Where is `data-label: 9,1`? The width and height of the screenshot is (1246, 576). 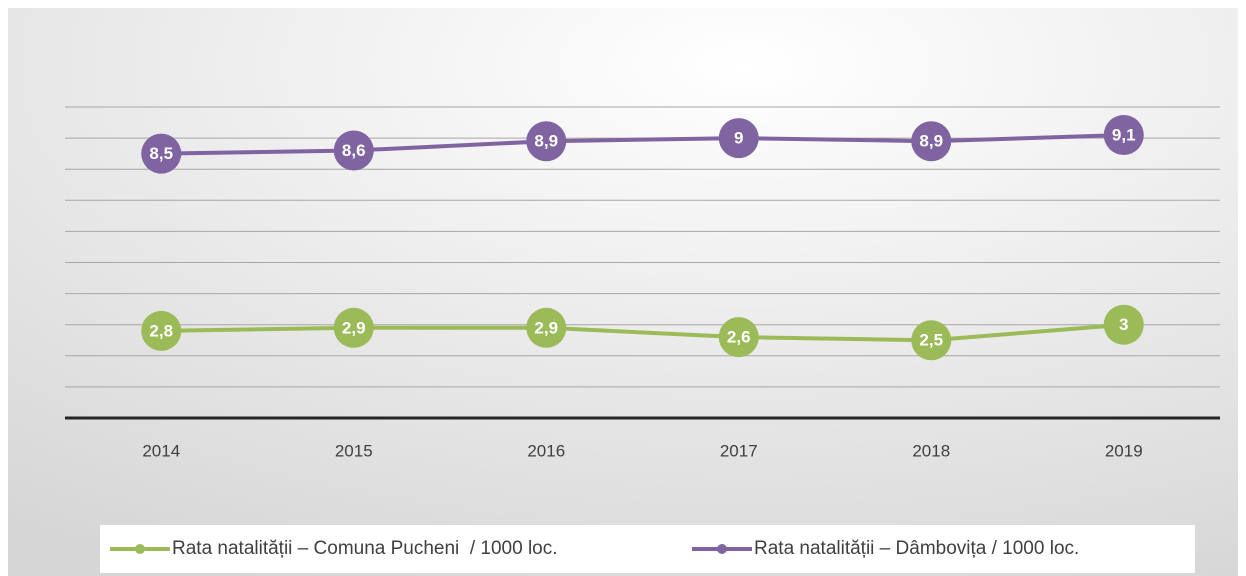 data-label: 9,1 is located at coordinates (1124, 134).